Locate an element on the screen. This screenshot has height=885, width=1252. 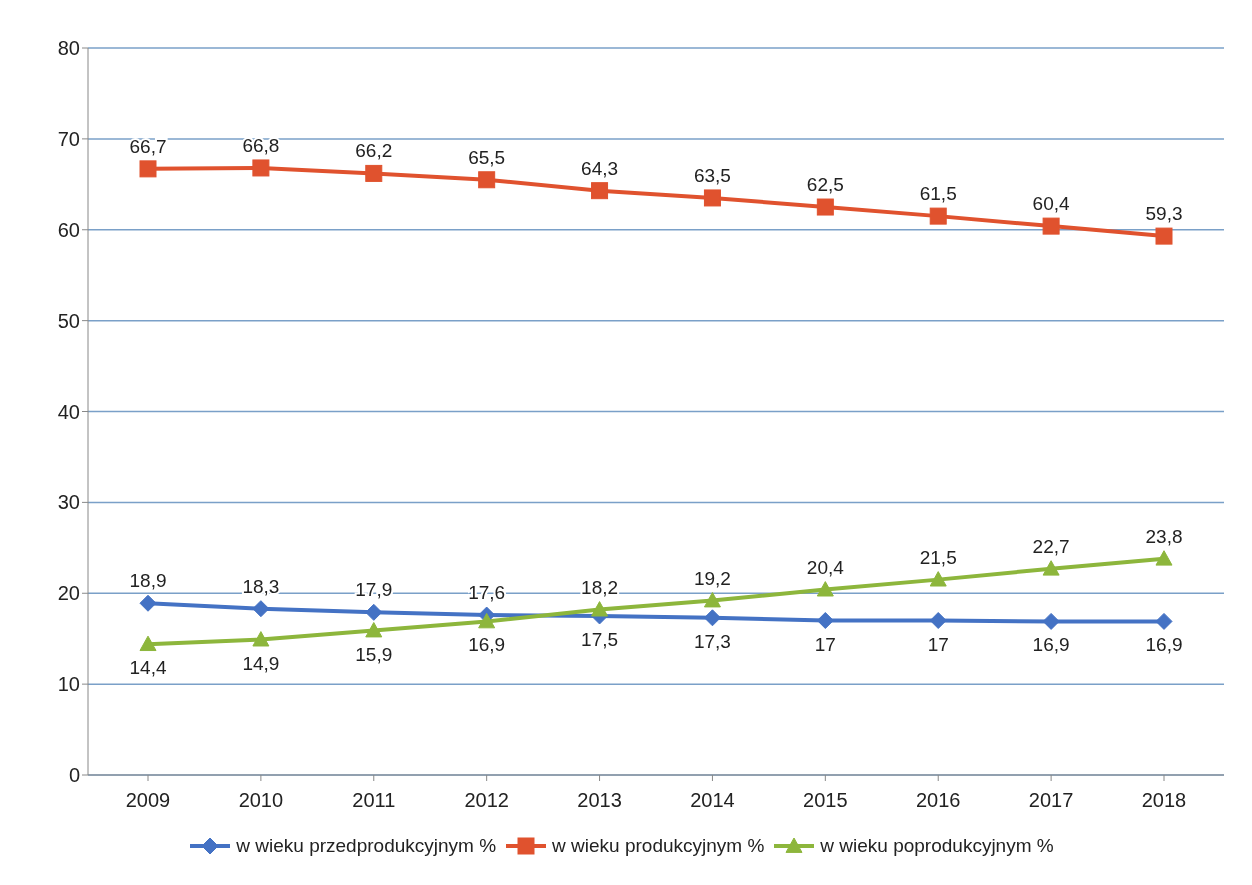
legend-label: w wieku produkcyjnym % is located at coordinates (658, 846).